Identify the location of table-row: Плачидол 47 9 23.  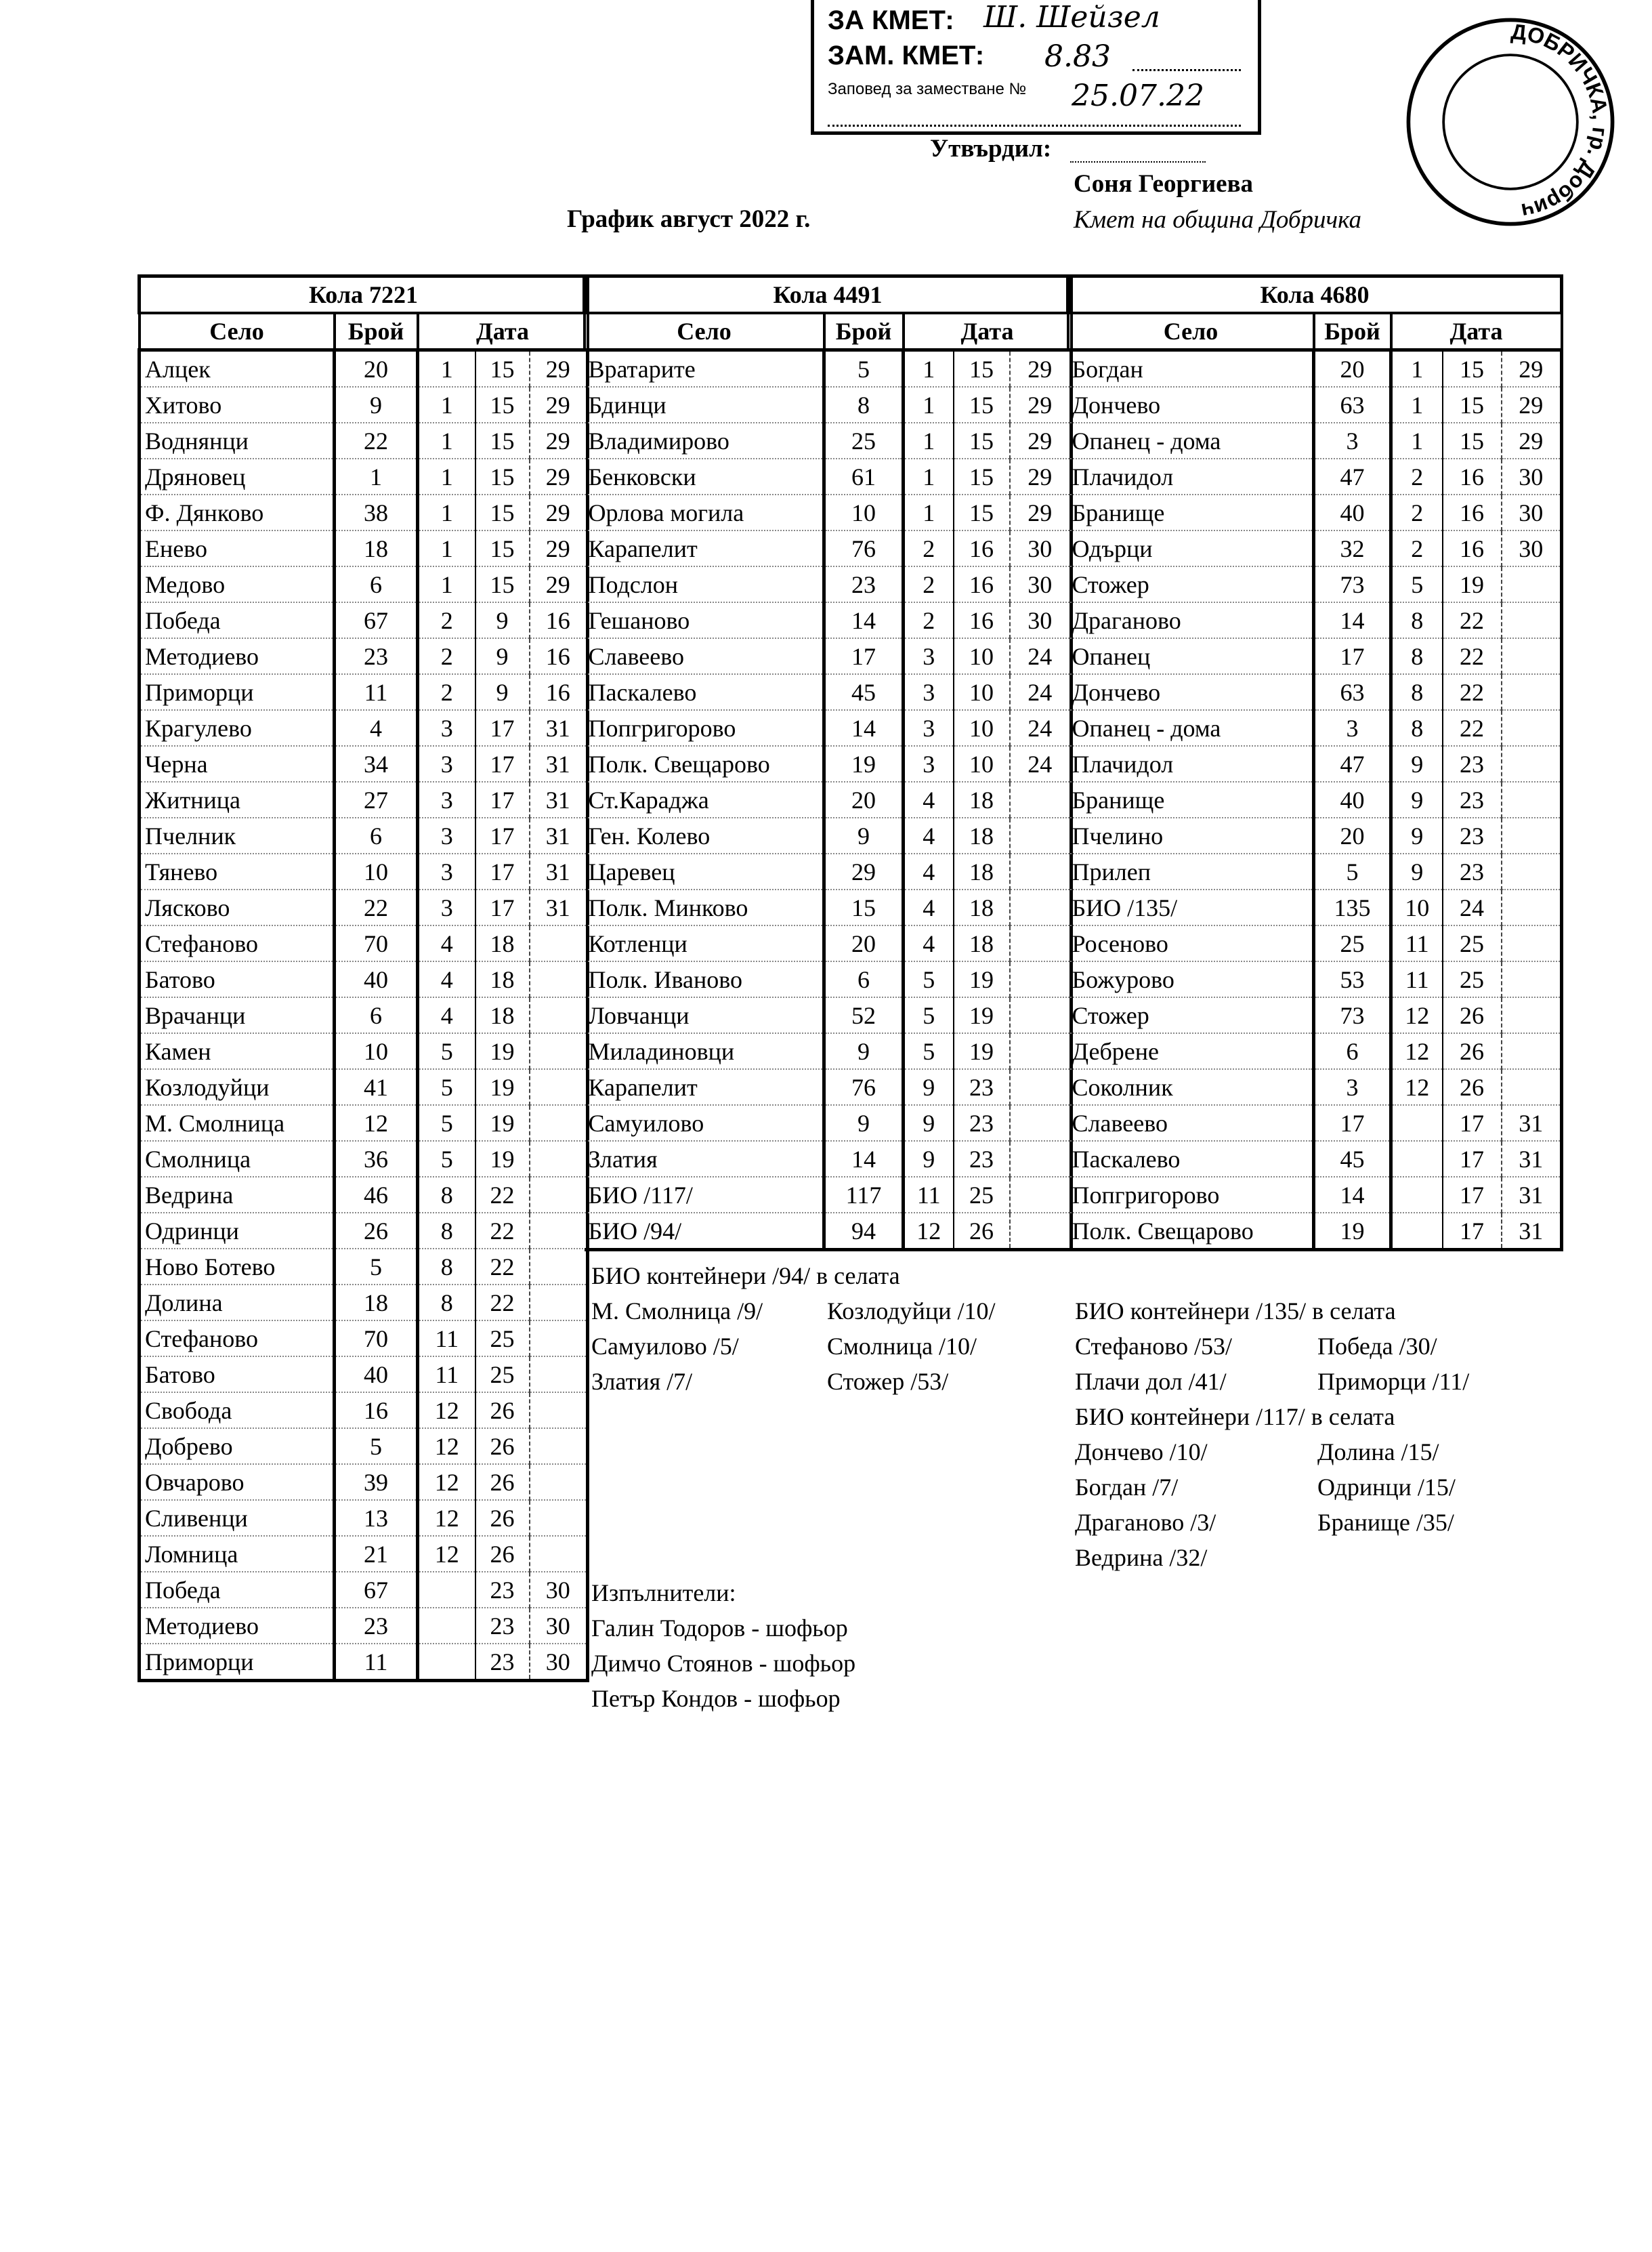
(1315, 764).